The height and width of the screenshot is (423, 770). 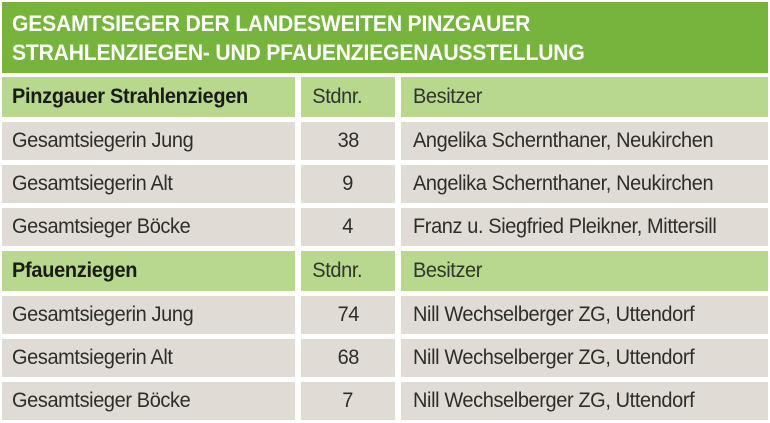 I want to click on stdnr-cell: 74, so click(x=348, y=315).